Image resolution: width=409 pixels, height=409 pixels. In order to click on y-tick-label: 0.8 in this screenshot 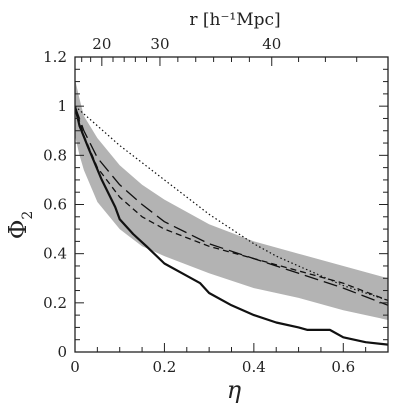, I will do `click(55, 155)`.